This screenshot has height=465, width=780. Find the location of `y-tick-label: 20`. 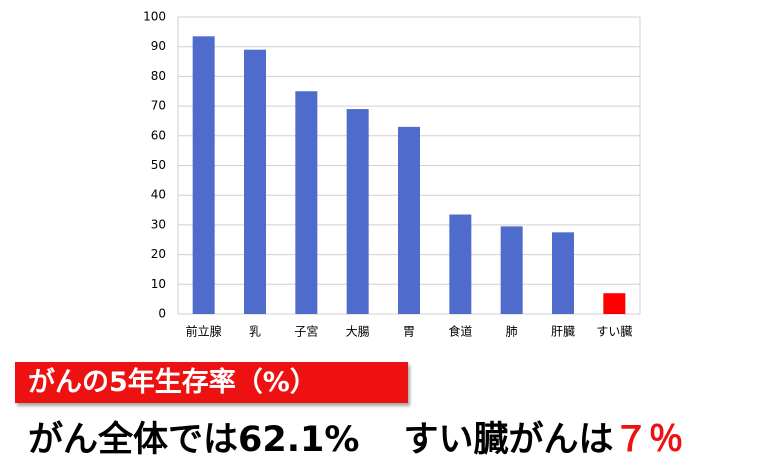

y-tick-label: 20 is located at coordinates (158, 254).